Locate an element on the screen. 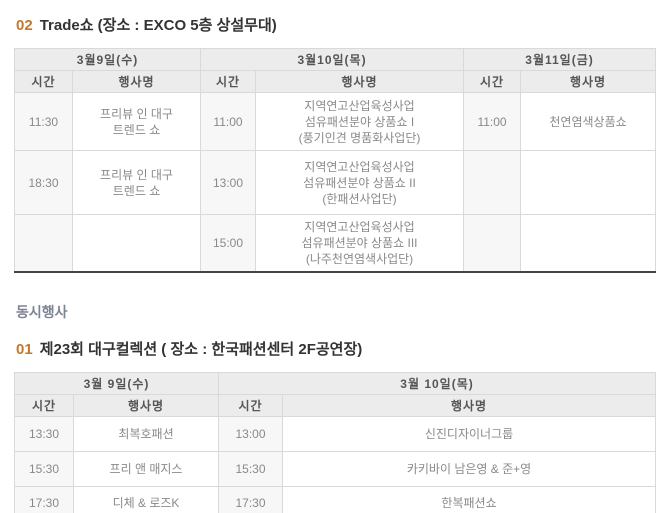 This screenshot has height=513, width=671. event-cell: 지역연고산업육성사업 섬유패션분야 상품쇼 I (풍기인견 명품화사업단) is located at coordinates (359, 121).